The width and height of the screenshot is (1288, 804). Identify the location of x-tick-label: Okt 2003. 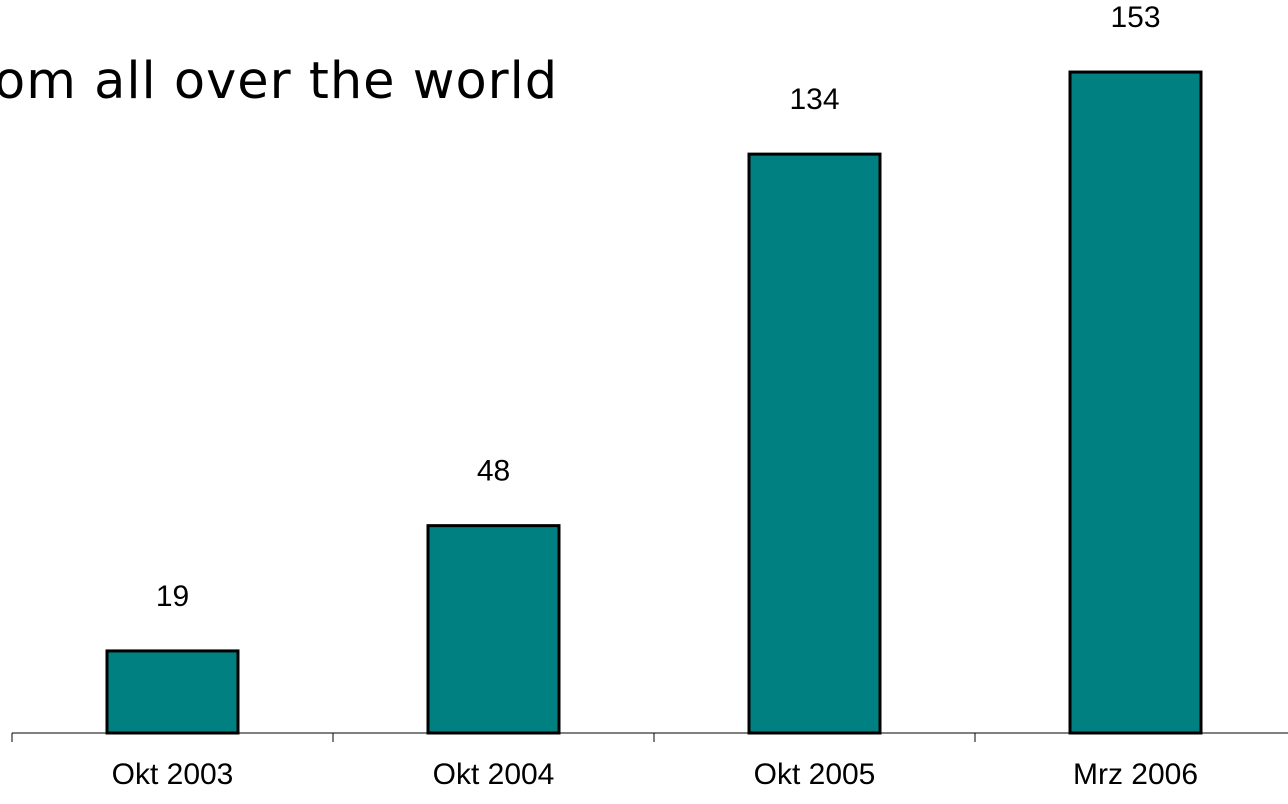
(173, 774).